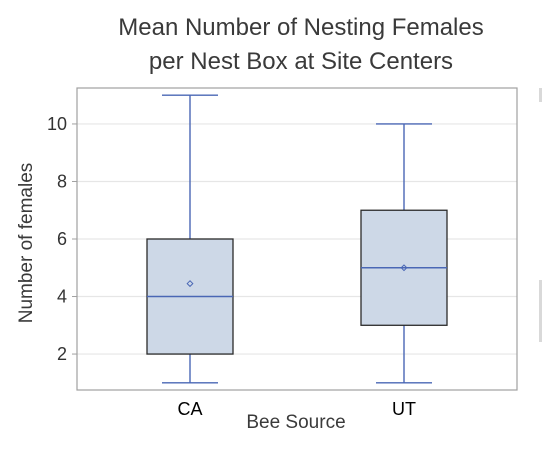  What do you see at coordinates (57, 124) in the screenshot?
I see `y-tick-label-10: 10` at bounding box center [57, 124].